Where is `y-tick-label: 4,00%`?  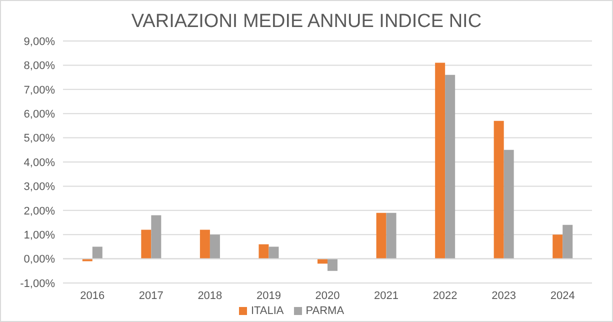
y-tick-label: 4,00% is located at coordinates (40, 162).